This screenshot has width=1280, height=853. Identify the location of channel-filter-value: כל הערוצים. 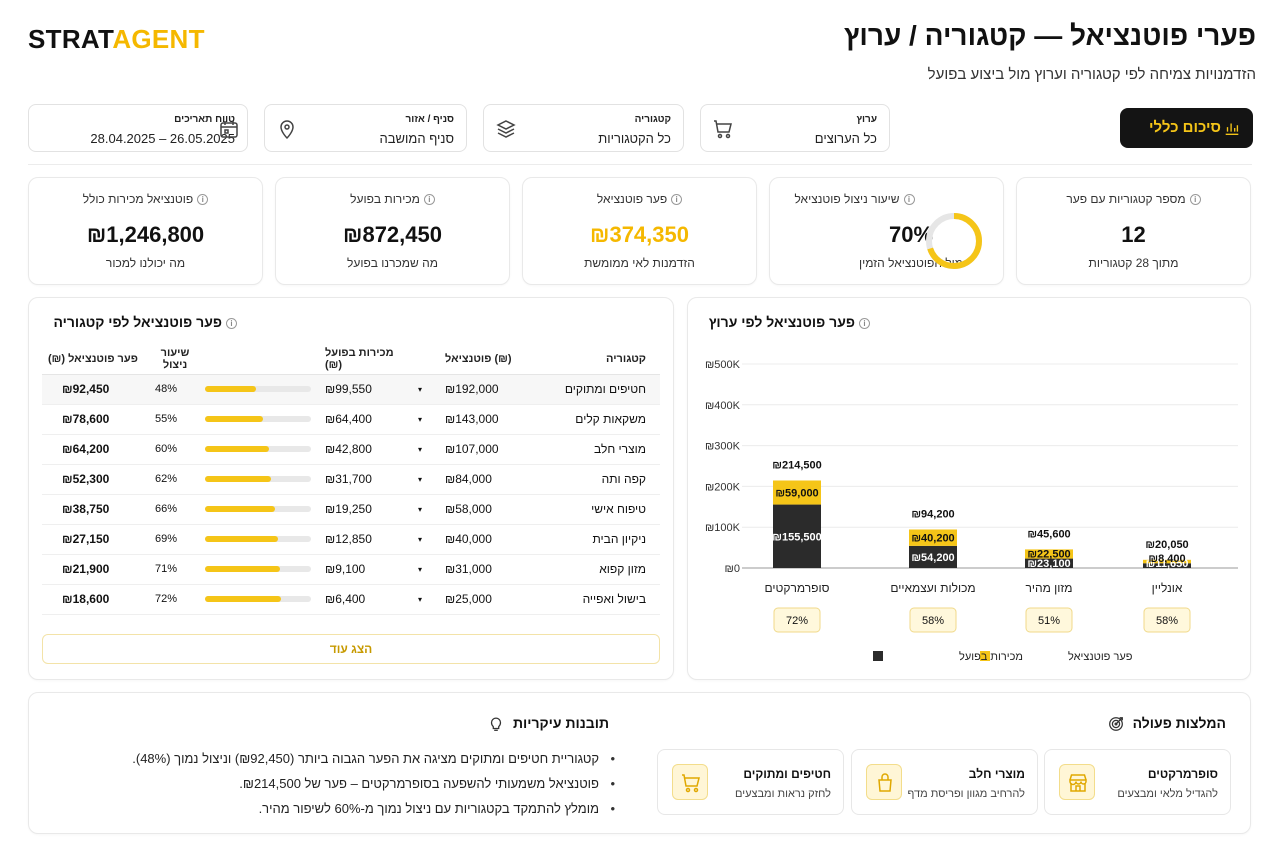
(845, 138).